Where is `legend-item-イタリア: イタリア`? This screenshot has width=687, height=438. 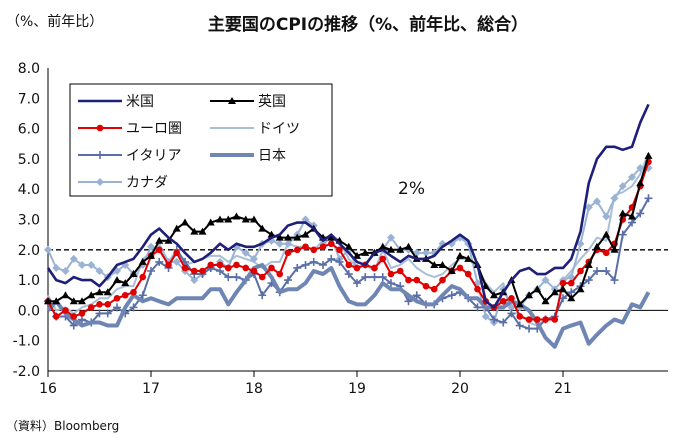 legend-item-イタリア: イタリア is located at coordinates (129, 156).